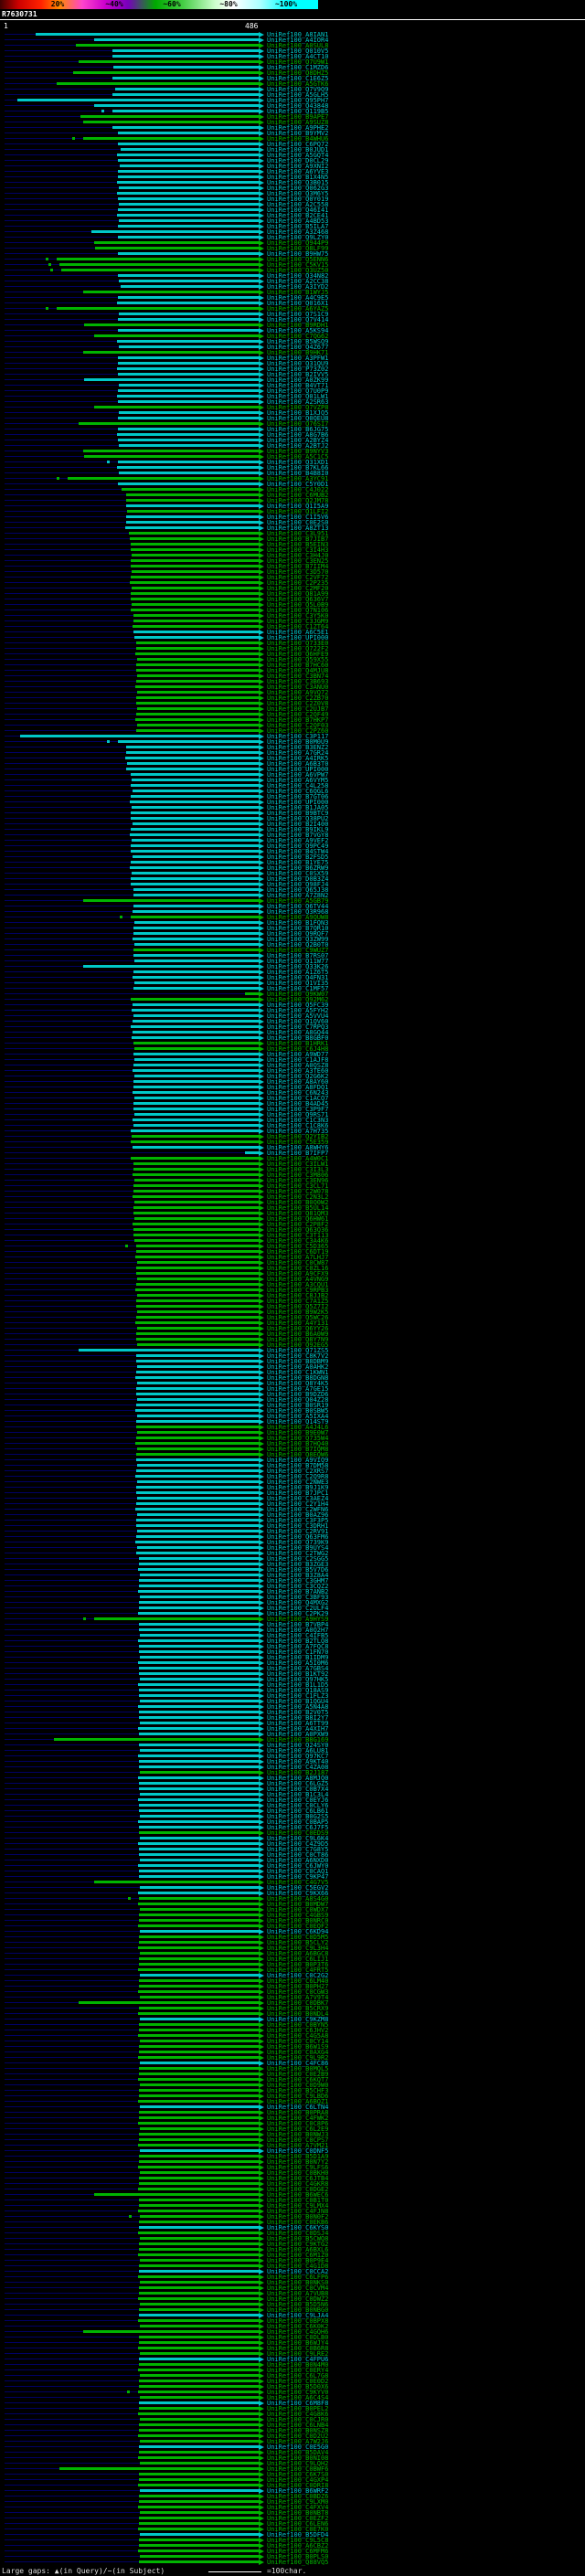  What do you see at coordinates (298, 2277) in the screenshot?
I see `hit-label: UniRef100_C6LFP6` at bounding box center [298, 2277].